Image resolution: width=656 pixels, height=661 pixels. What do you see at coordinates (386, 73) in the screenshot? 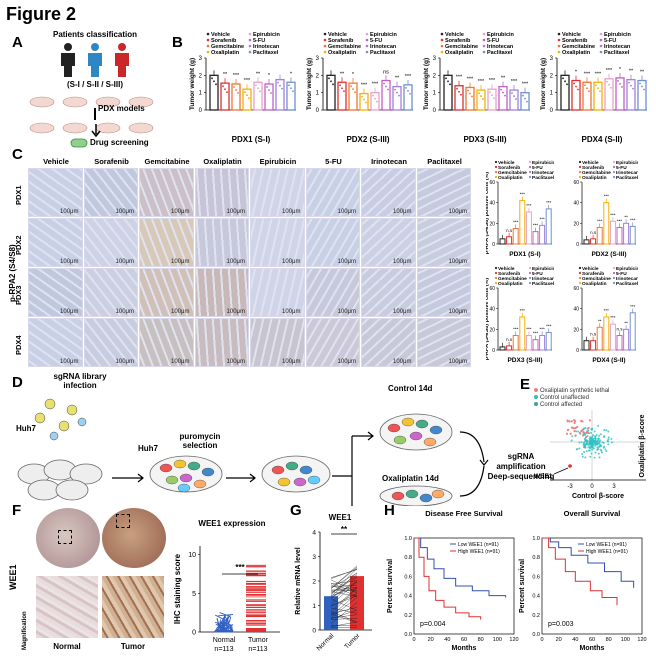
I see `significance-label: ns` at bounding box center [386, 73].